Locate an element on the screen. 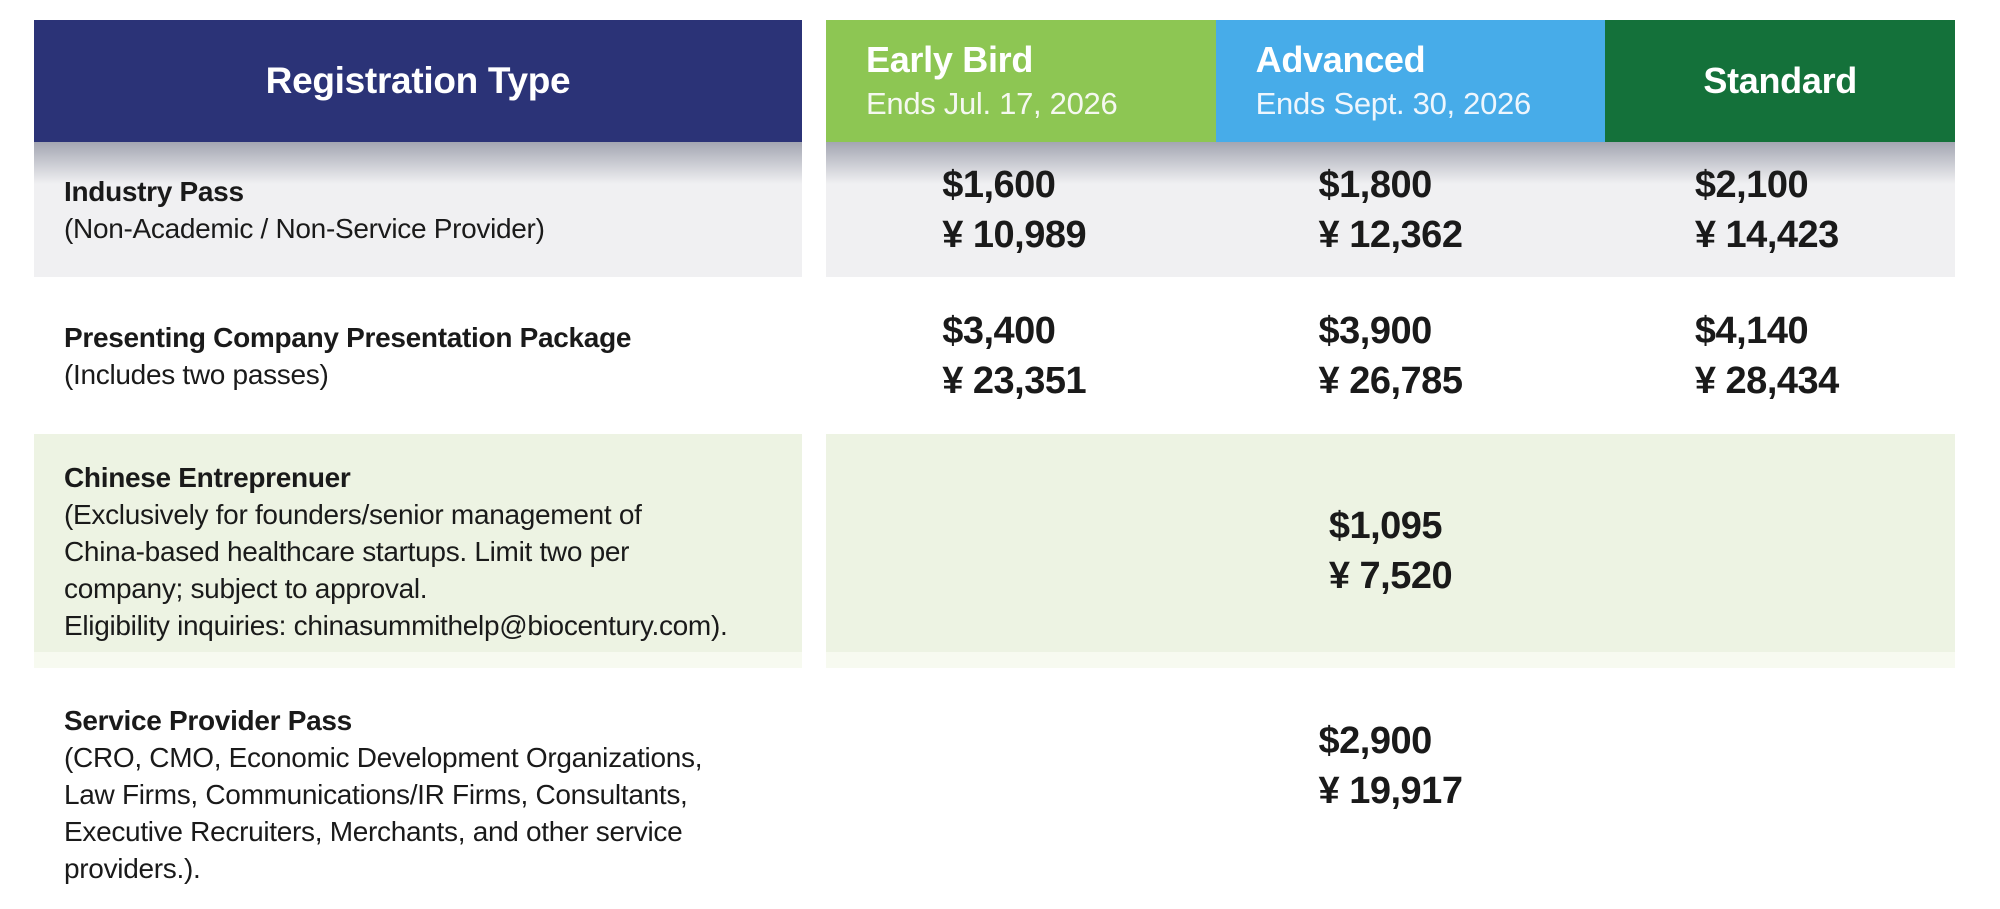  early-bird-deadline: Ends Jul. 17, 2026 is located at coordinates (992, 103).